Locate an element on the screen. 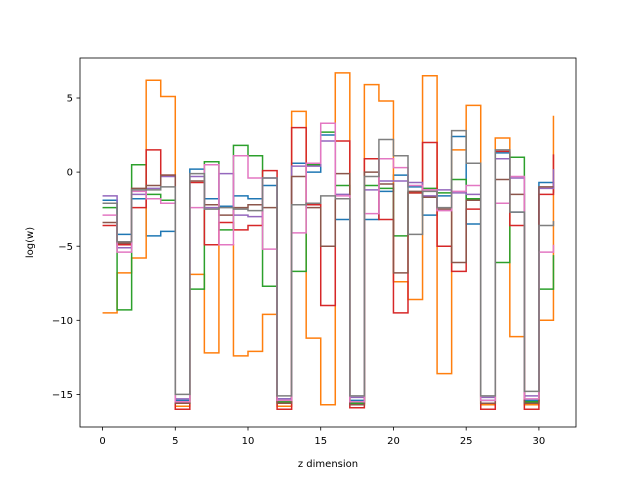 The image size is (640, 480). x-tick-label: 0 is located at coordinates (102, 441).